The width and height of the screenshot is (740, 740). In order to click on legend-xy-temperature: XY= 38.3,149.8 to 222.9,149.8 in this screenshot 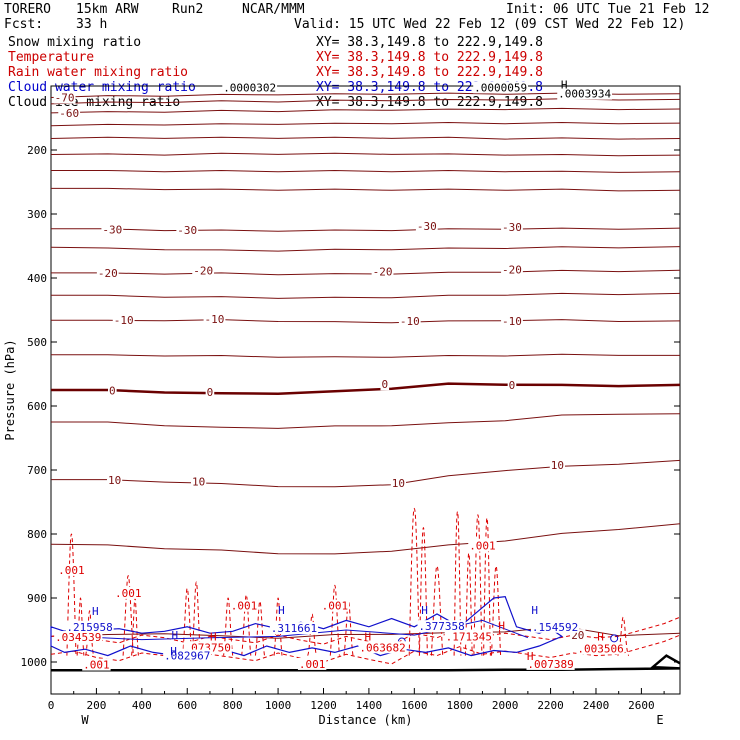, I will do `click(429, 57)`.